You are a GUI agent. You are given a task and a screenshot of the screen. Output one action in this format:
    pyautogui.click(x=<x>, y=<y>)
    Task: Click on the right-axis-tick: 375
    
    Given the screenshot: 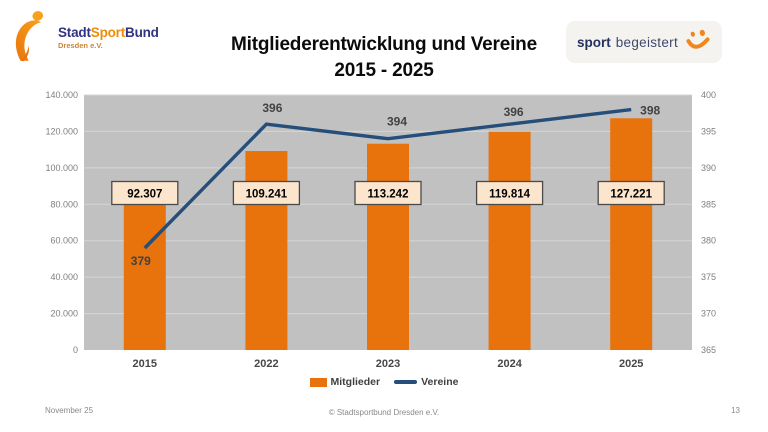 What is the action you would take?
    pyautogui.click(x=708, y=277)
    